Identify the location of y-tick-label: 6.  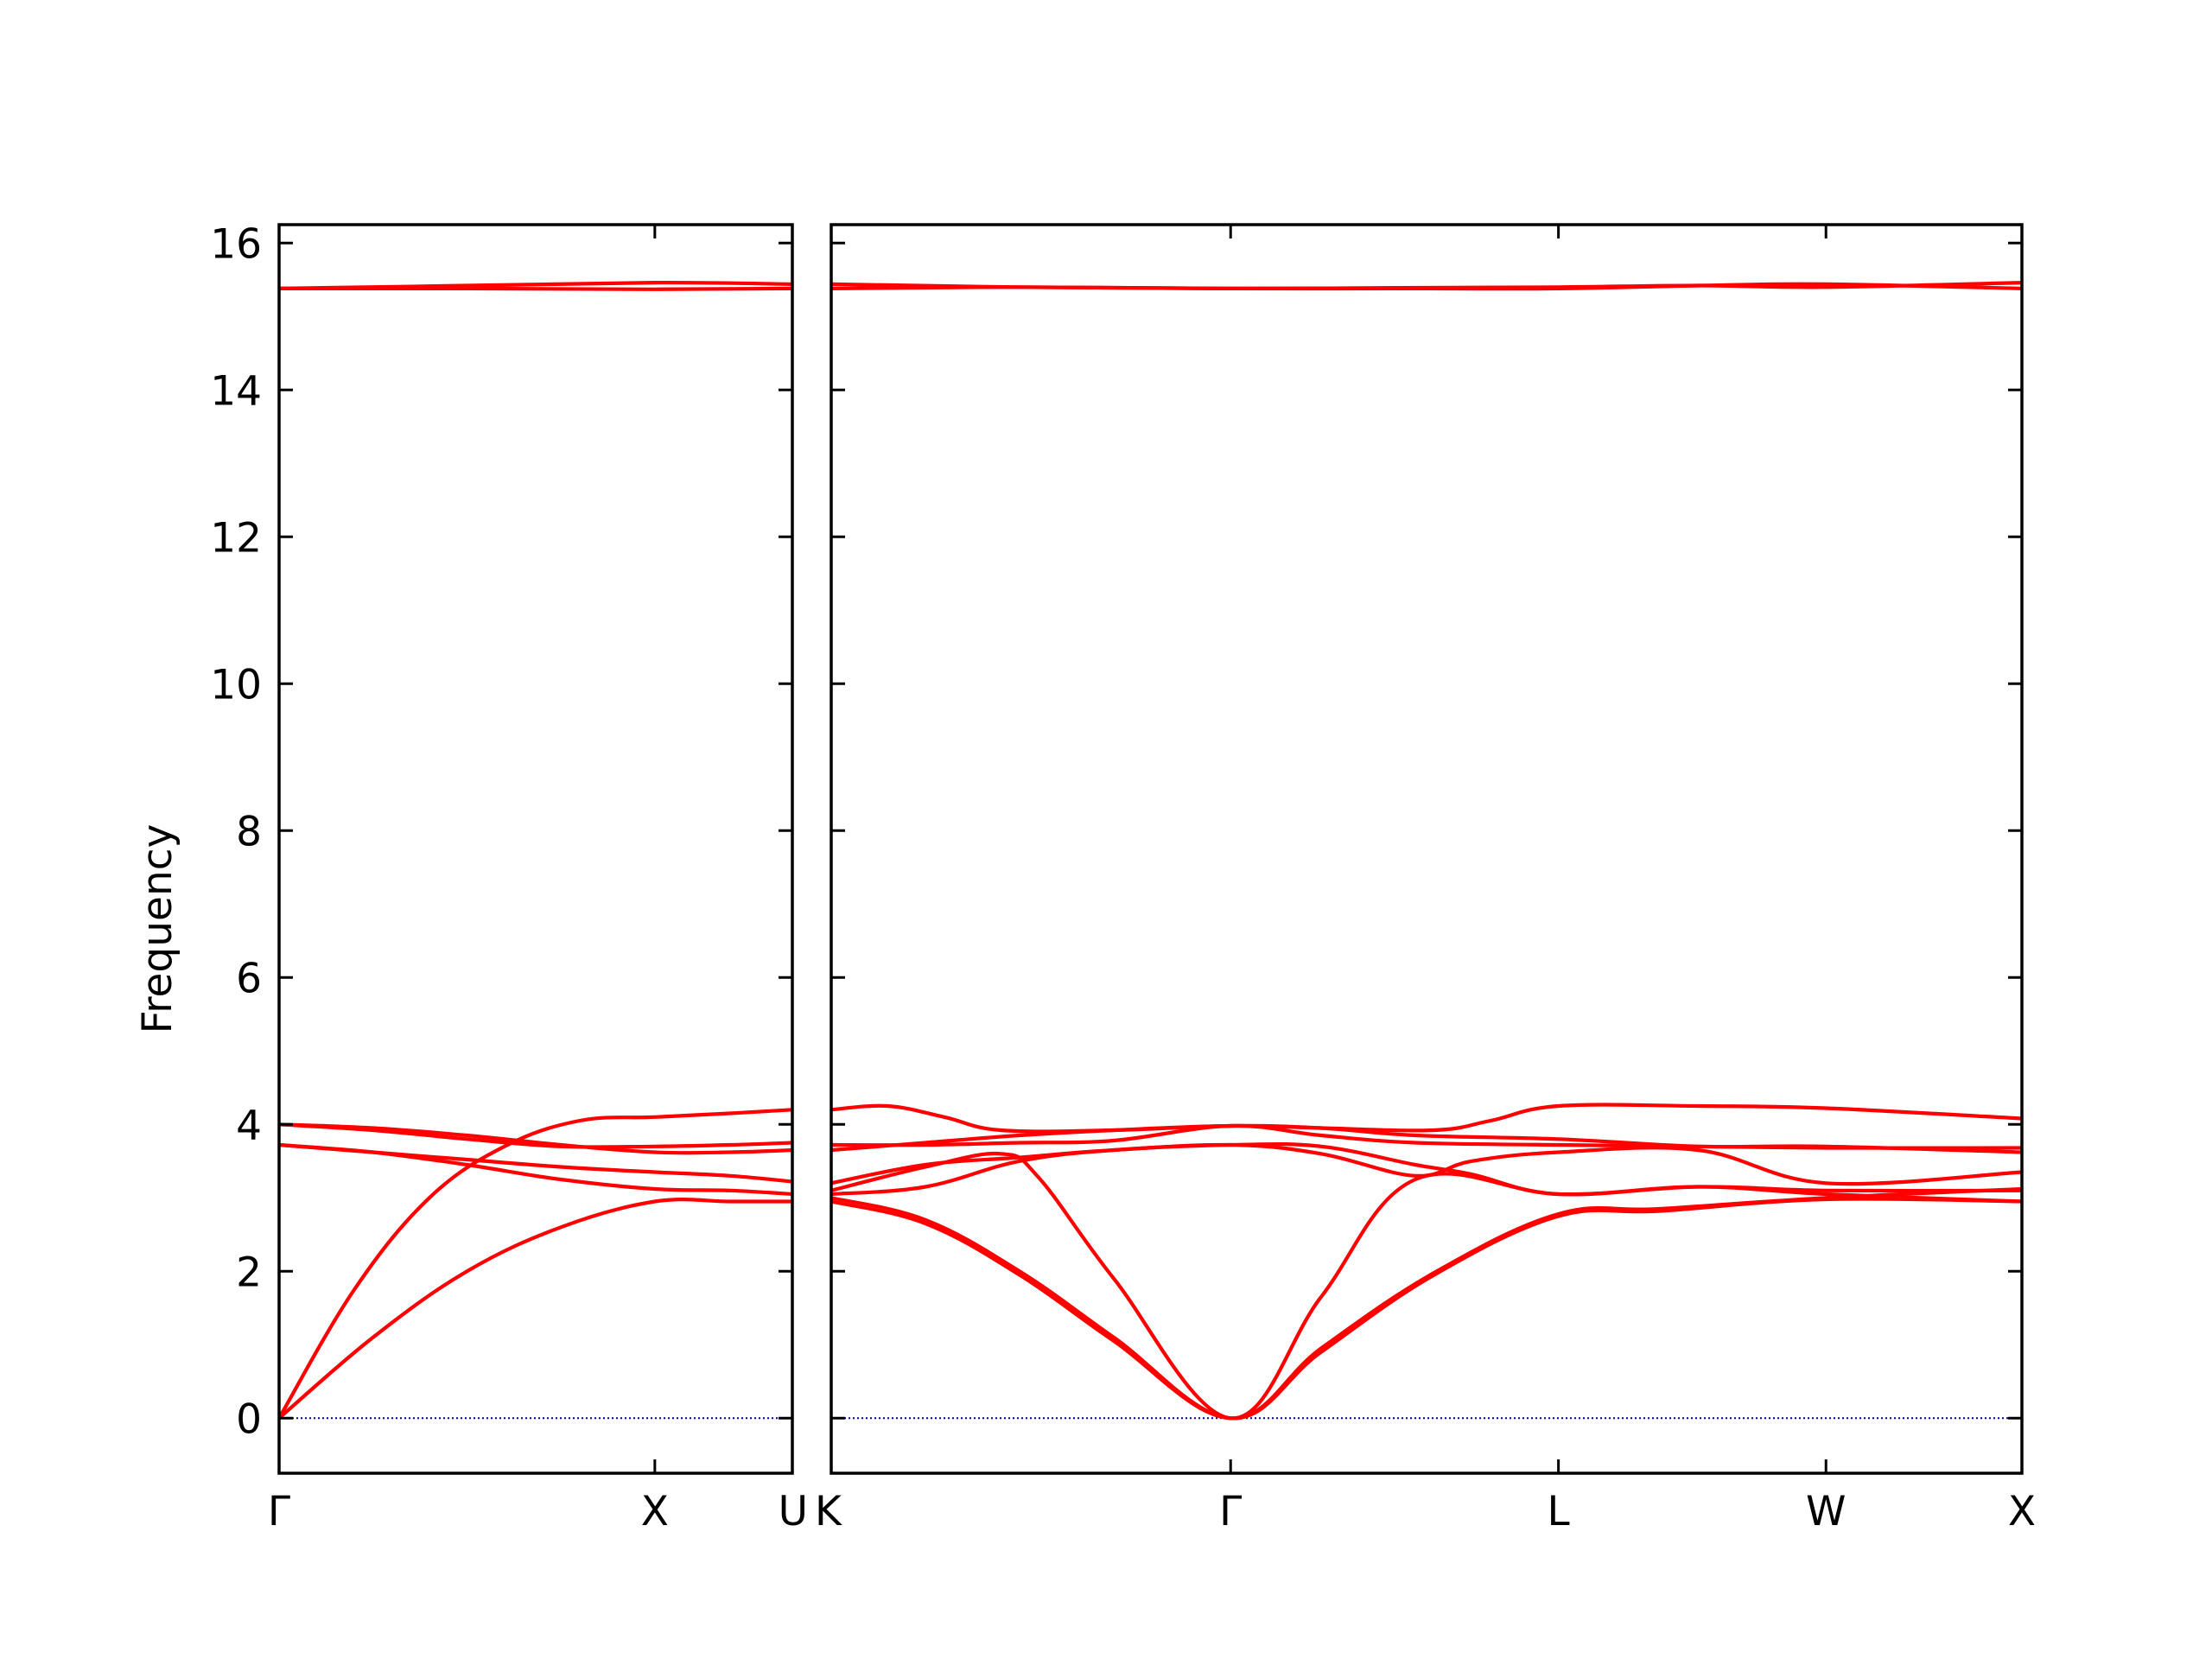
(249, 978).